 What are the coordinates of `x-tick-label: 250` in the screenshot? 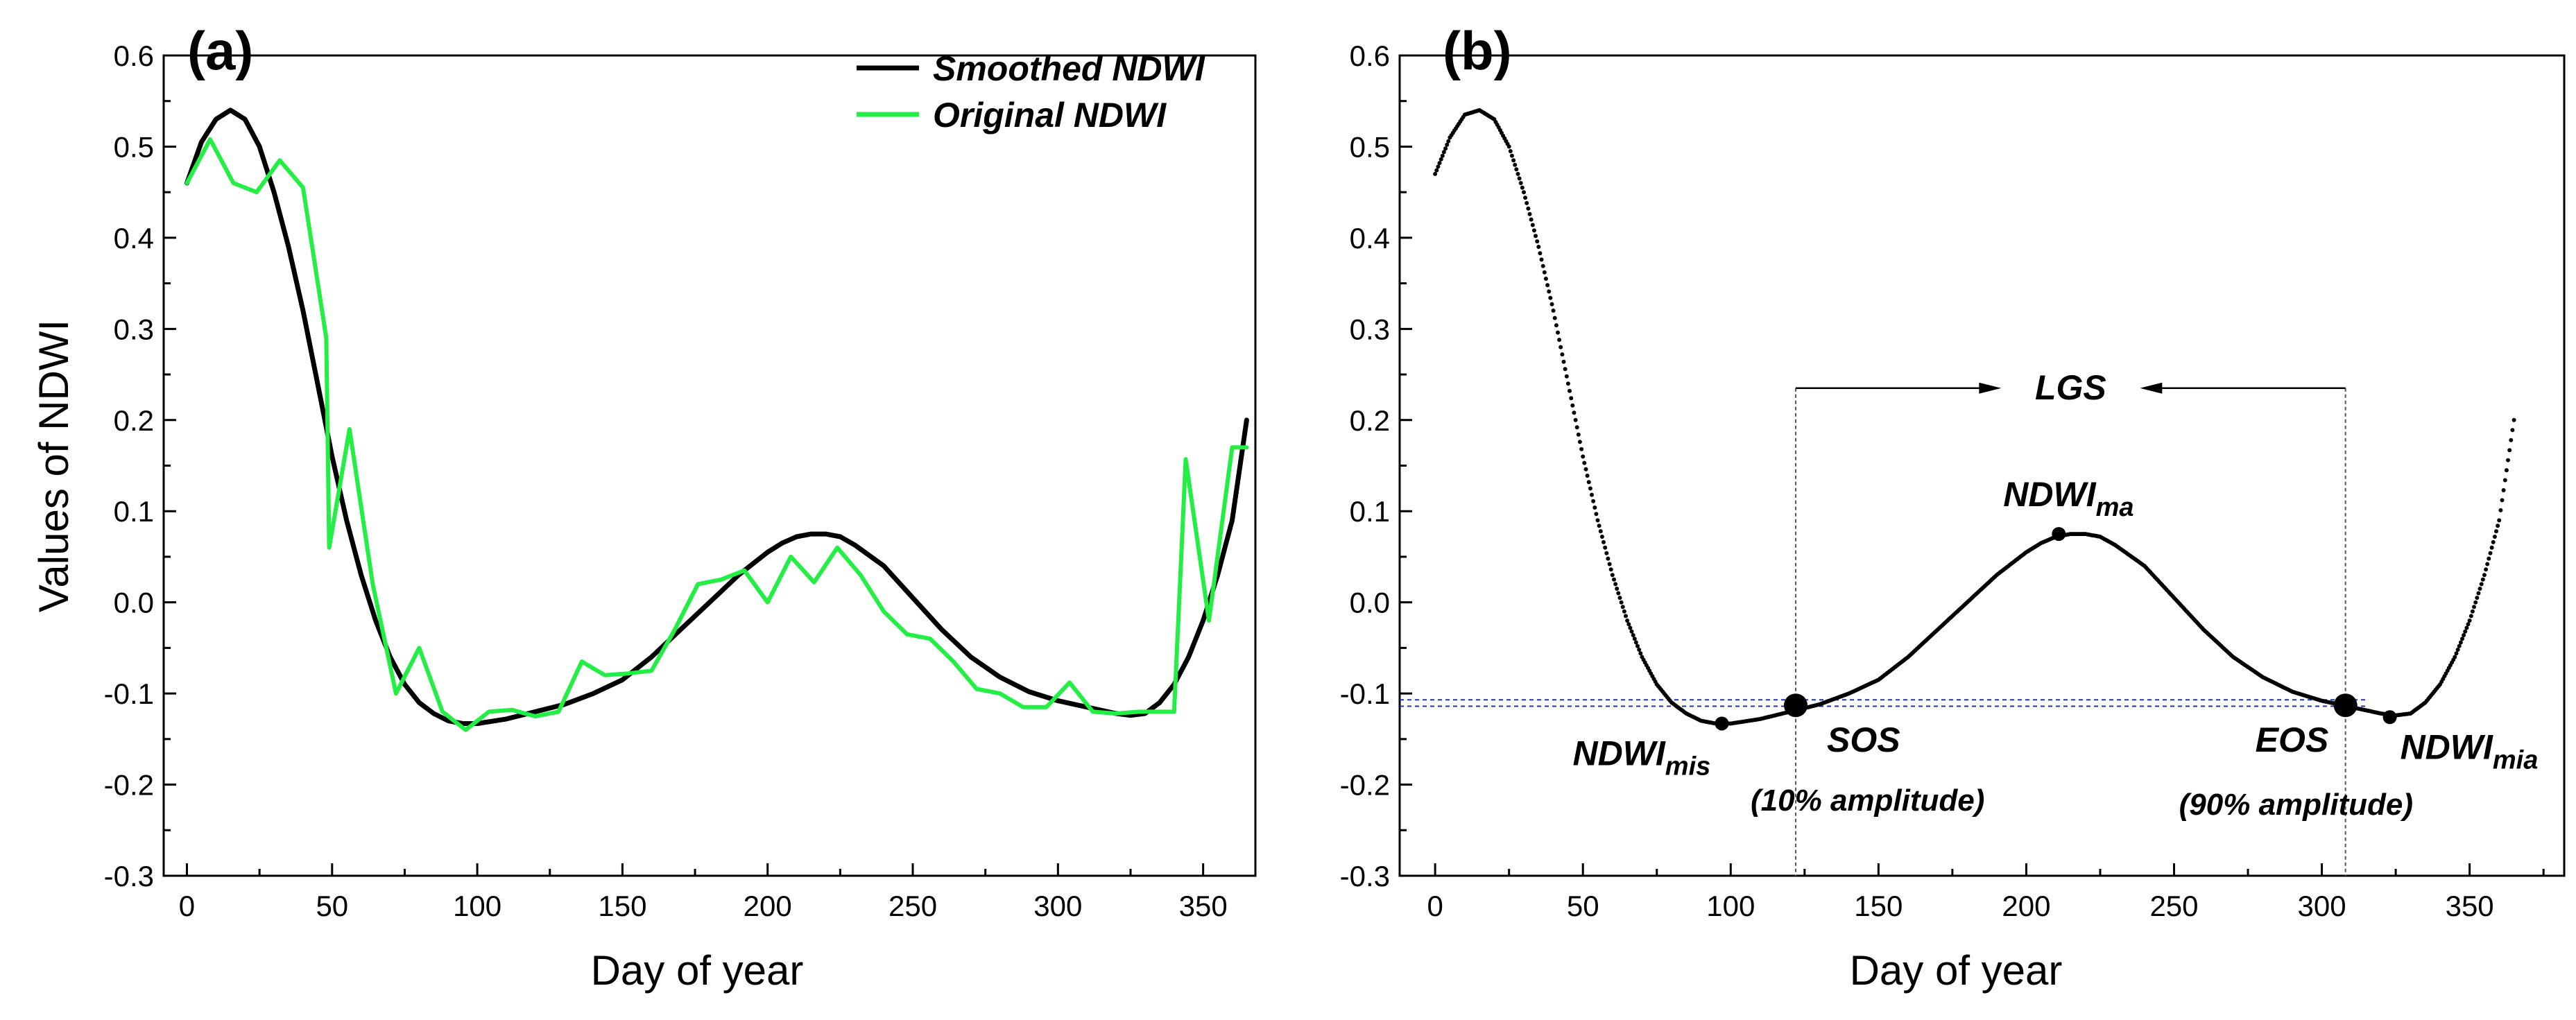 It's located at (912, 906).